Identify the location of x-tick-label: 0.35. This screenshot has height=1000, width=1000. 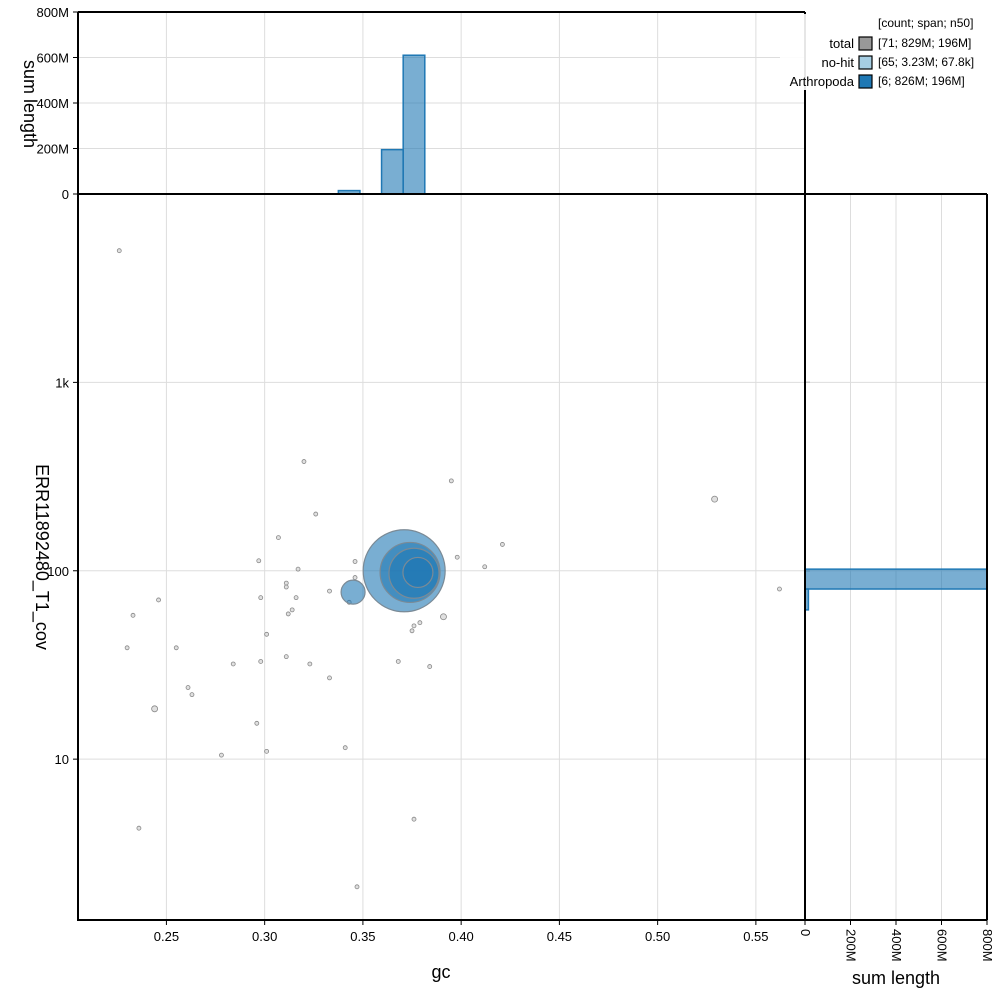
(362, 936).